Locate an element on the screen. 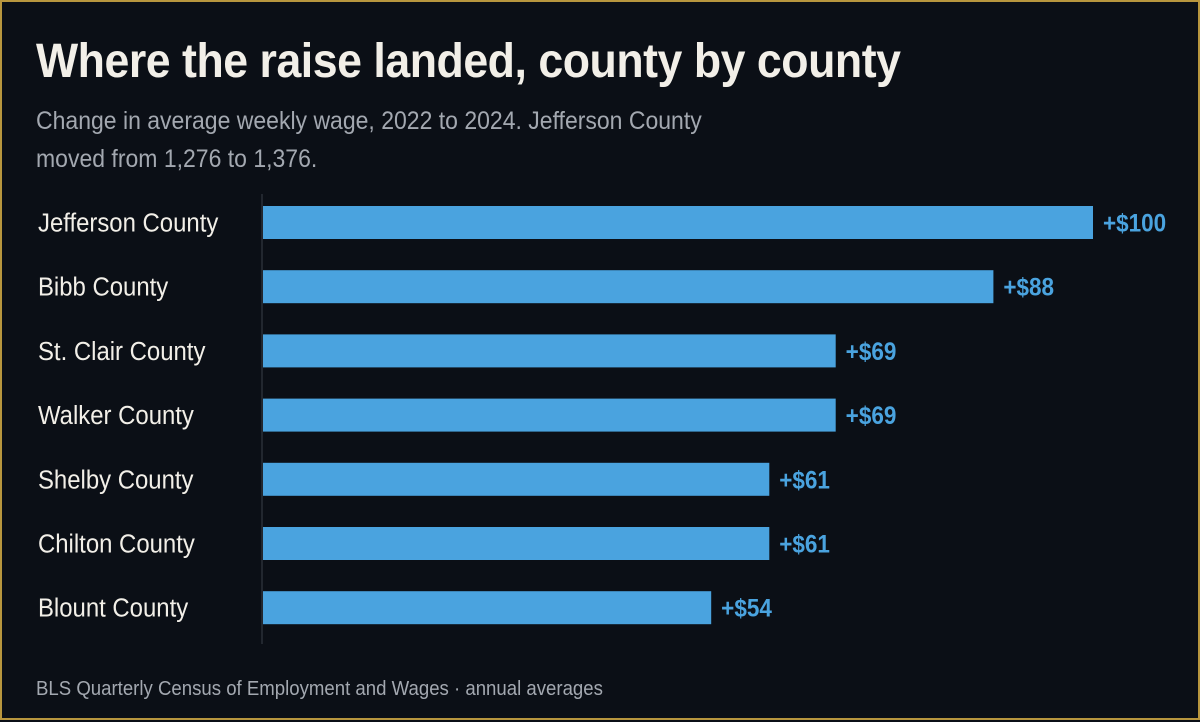  category-label: St. Clair County is located at coordinates (122, 351).